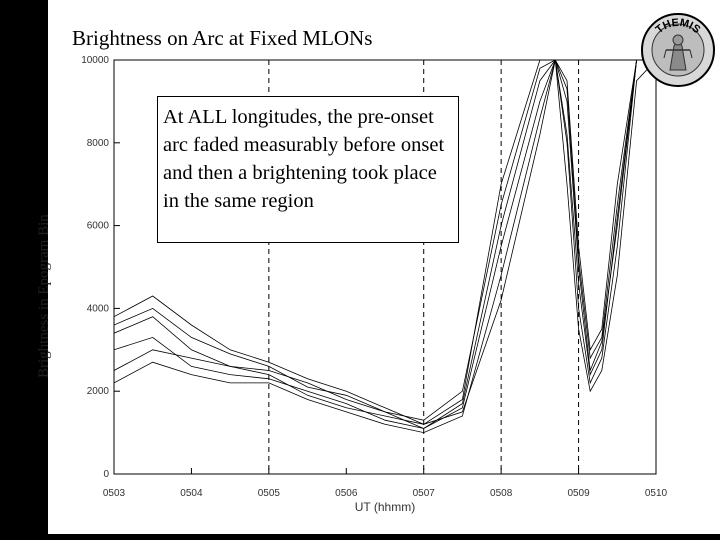  I want to click on y-tick-label: 0, so click(106, 474).